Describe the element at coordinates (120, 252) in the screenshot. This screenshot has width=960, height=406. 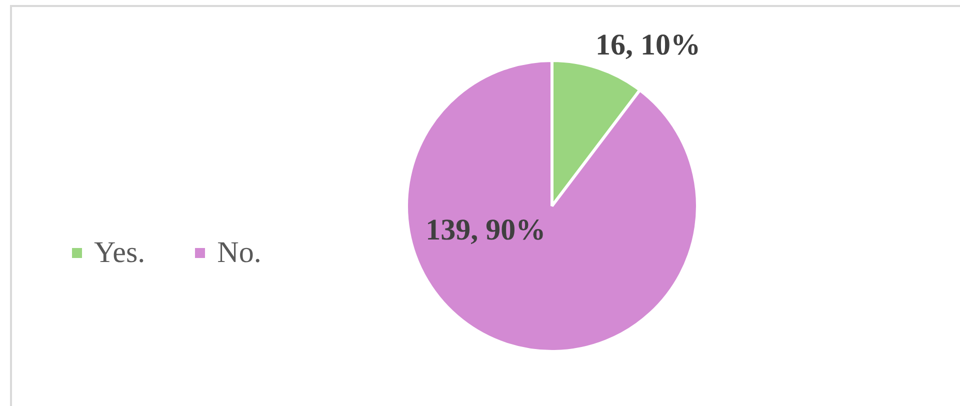
I see `legend-label: Yes.` at that location.